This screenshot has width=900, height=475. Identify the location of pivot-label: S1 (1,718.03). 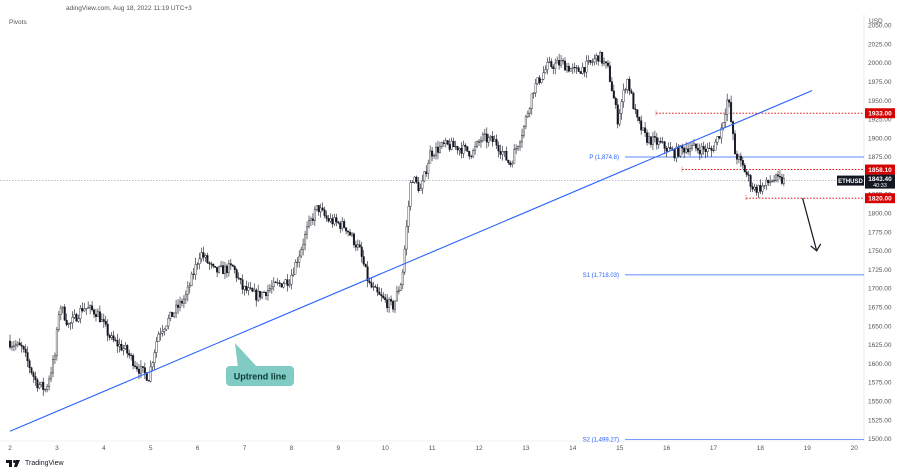
(601, 276).